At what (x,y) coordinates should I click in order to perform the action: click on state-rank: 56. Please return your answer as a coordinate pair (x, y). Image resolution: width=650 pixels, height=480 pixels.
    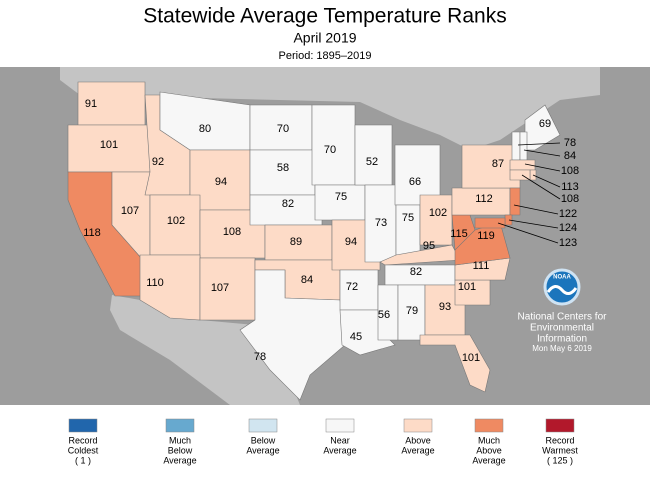
    Looking at the image, I should click on (384, 315).